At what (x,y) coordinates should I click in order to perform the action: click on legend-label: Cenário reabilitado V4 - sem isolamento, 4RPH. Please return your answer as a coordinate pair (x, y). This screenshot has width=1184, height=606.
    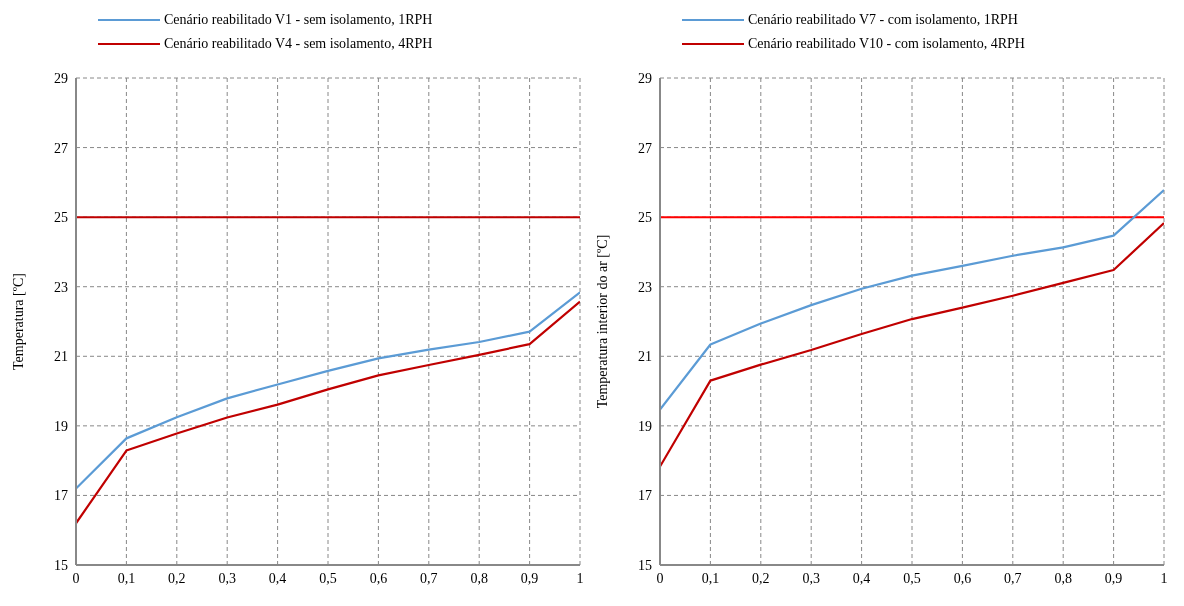
    Looking at the image, I should click on (298, 44).